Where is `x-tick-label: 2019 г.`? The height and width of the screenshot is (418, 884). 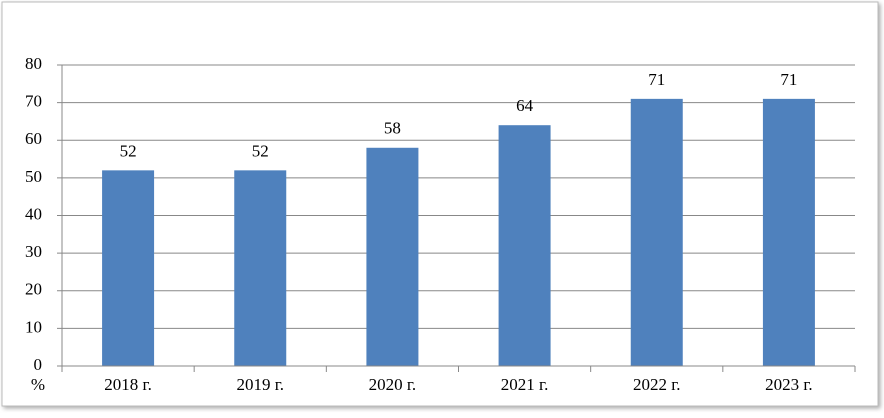
x-tick-label: 2019 г. is located at coordinates (260, 384).